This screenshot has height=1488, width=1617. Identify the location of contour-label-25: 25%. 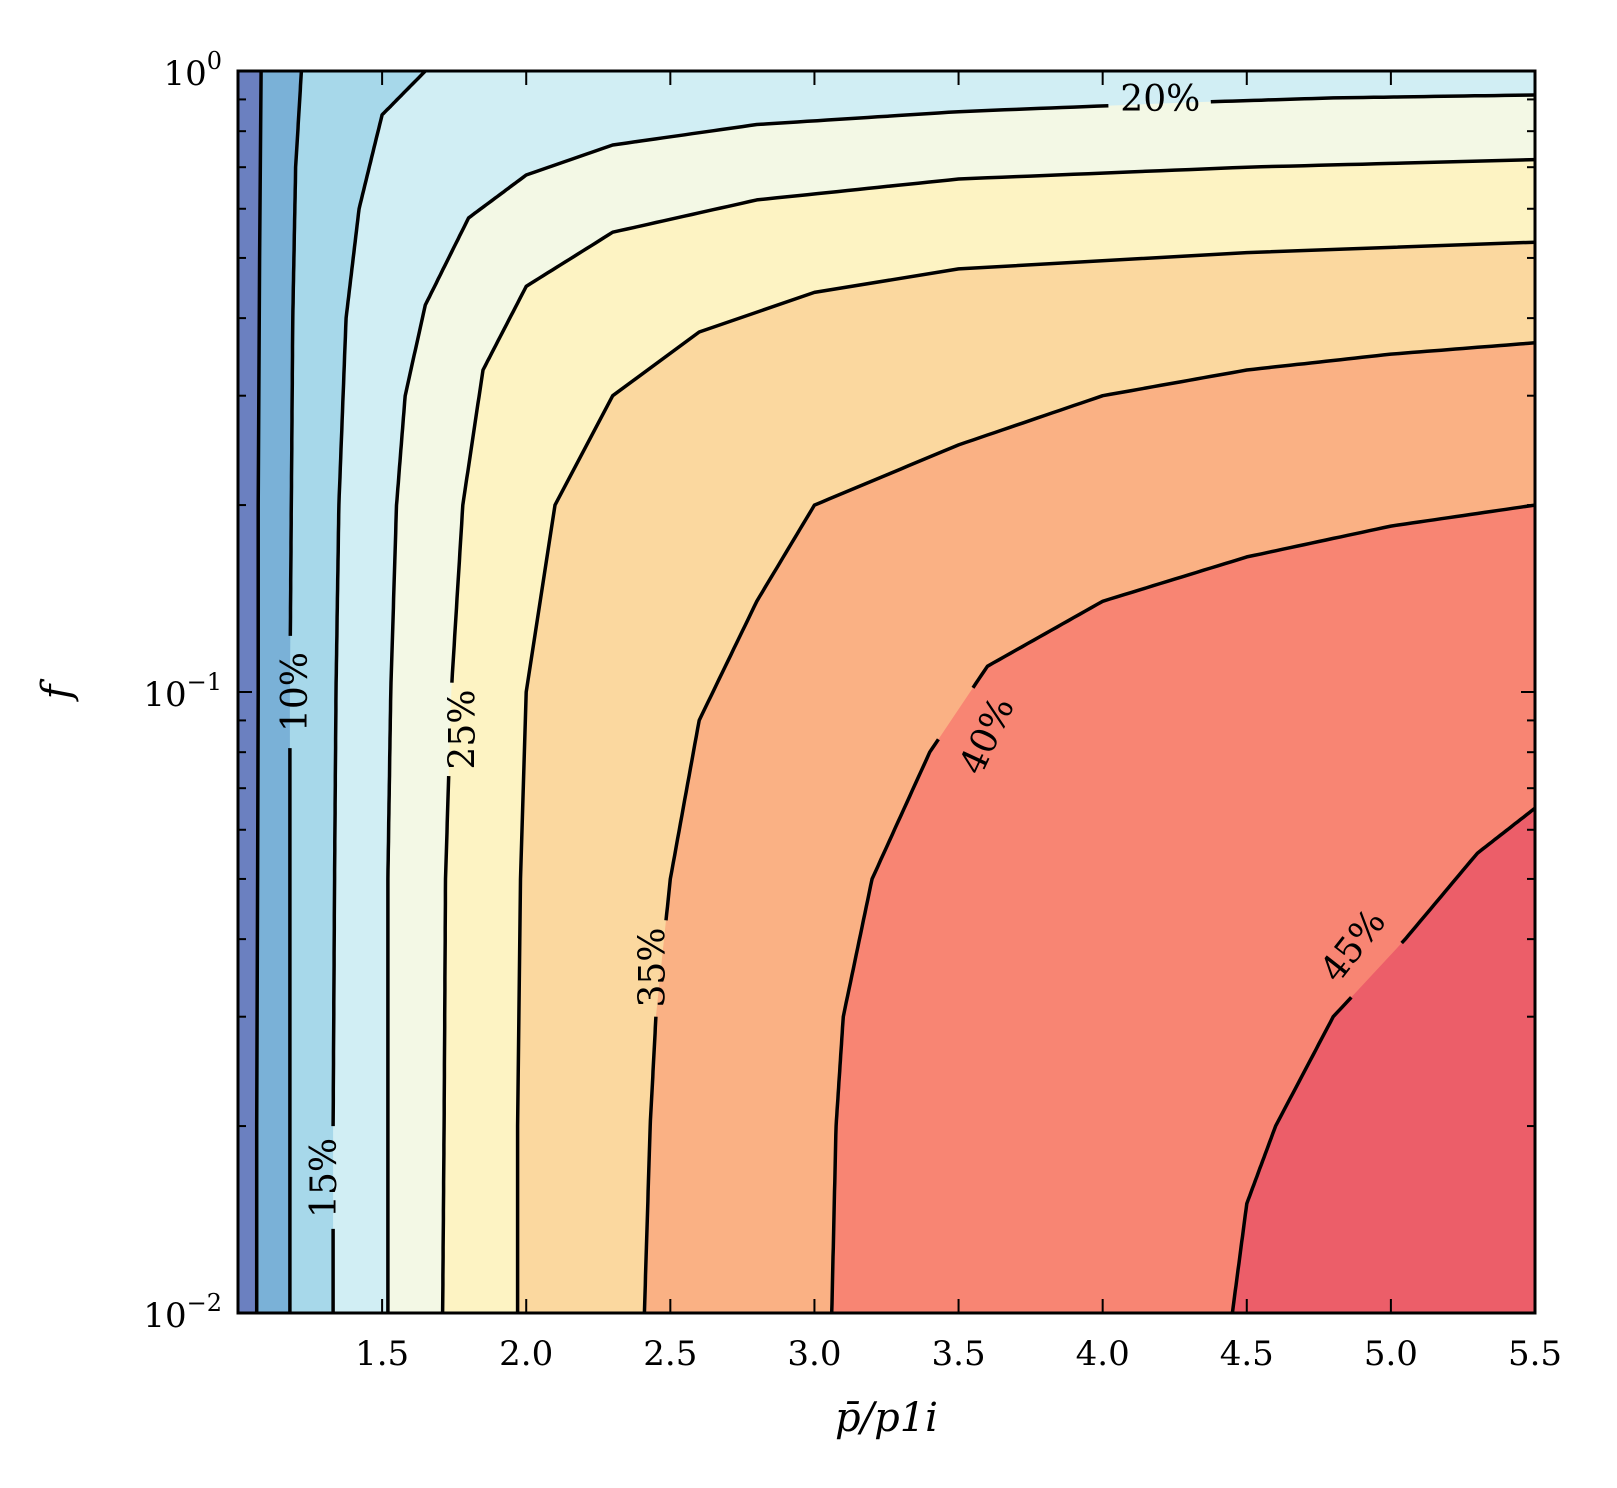
(462, 730).